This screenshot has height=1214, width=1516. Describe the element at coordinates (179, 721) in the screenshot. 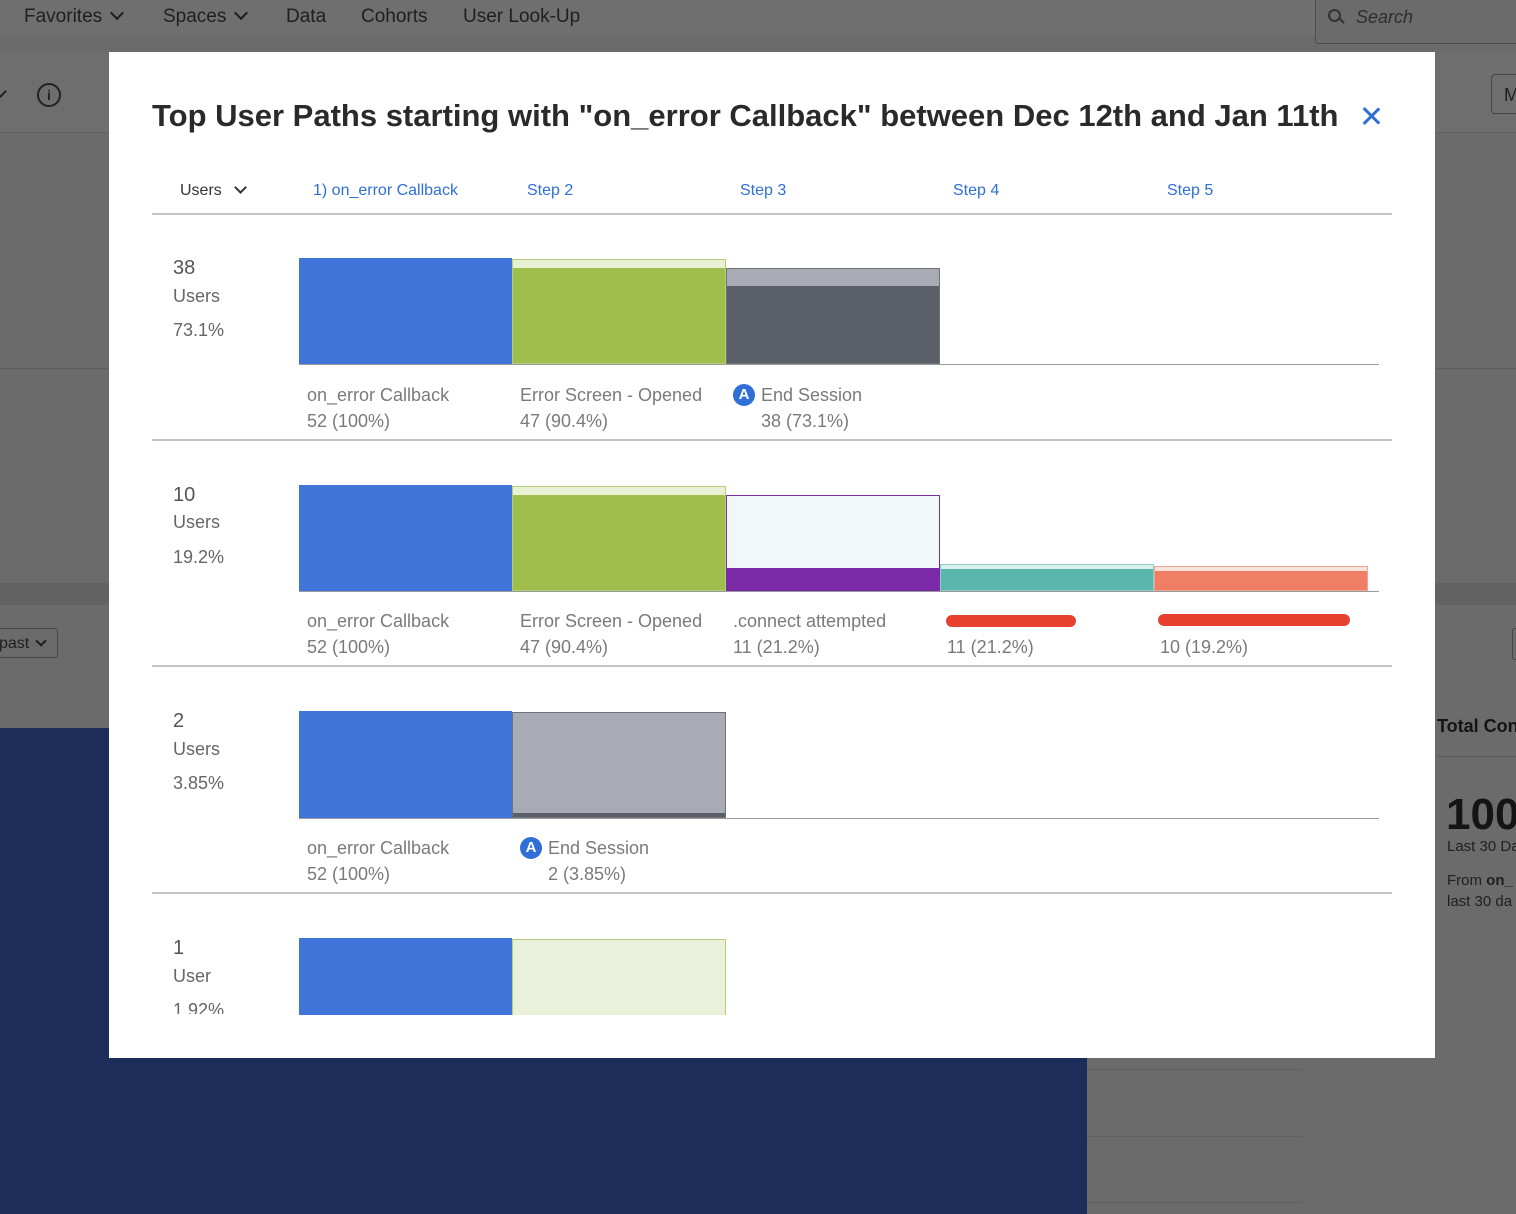

I see `path-3-count: 2` at that location.